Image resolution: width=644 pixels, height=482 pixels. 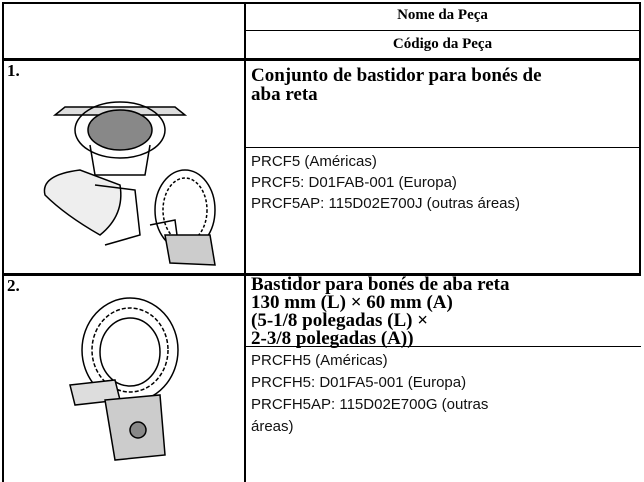 What do you see at coordinates (314, 161) in the screenshot?
I see `body-line: PRCF5 (Américas)` at bounding box center [314, 161].